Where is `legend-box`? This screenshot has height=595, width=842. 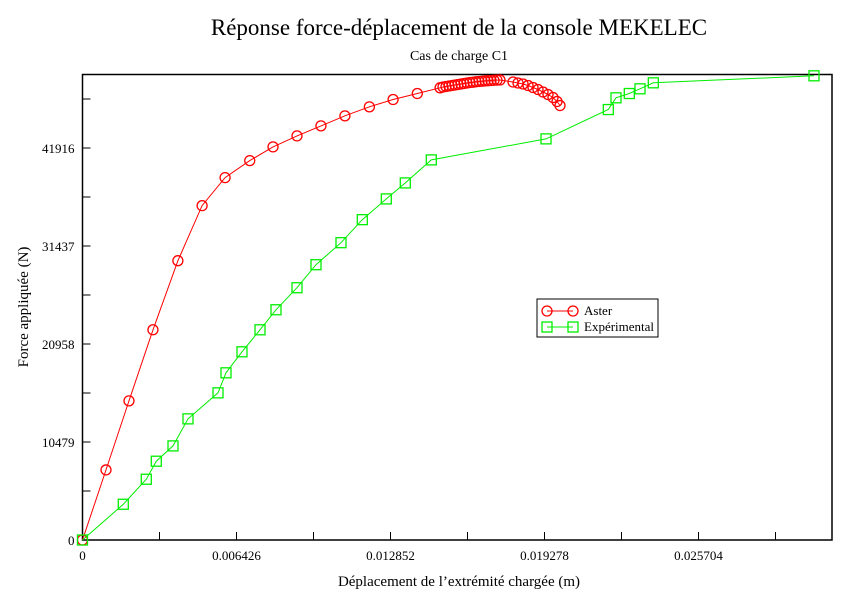 legend-box is located at coordinates (597, 318).